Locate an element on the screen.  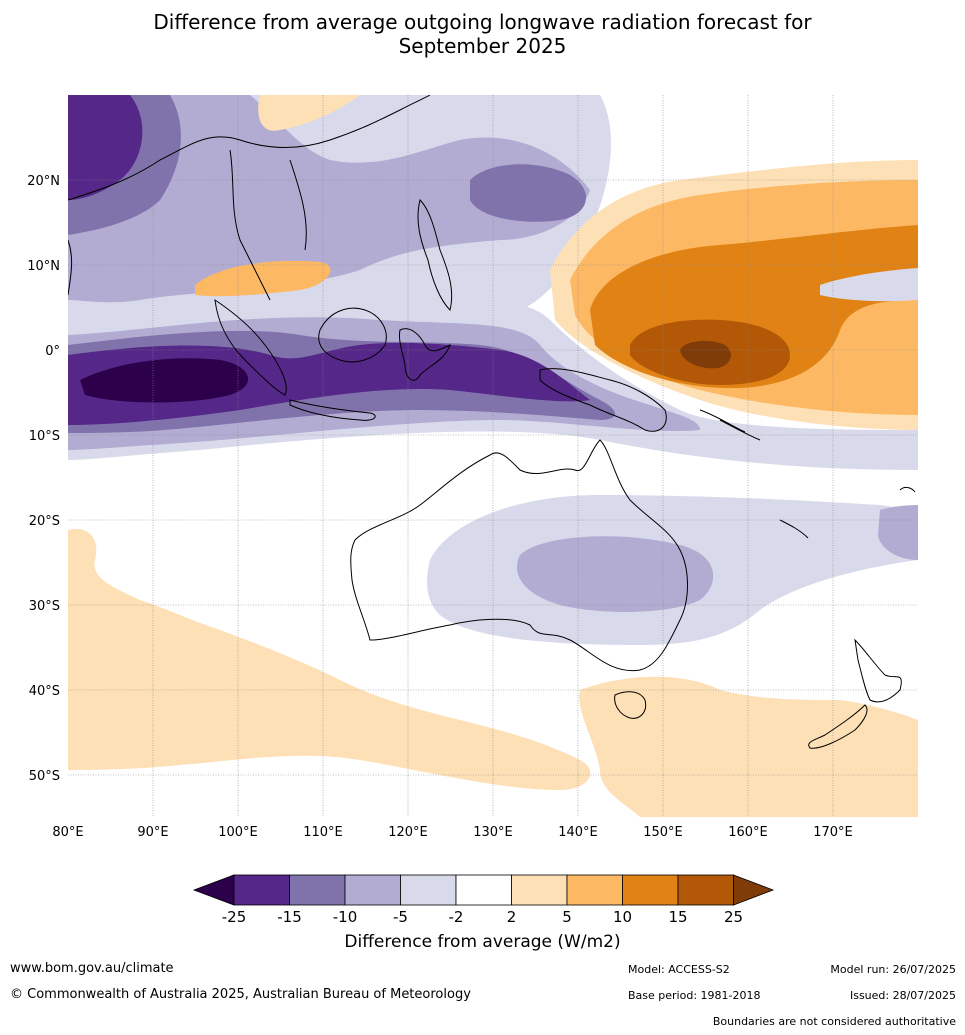
coastline-india is located at coordinates (70, 267).